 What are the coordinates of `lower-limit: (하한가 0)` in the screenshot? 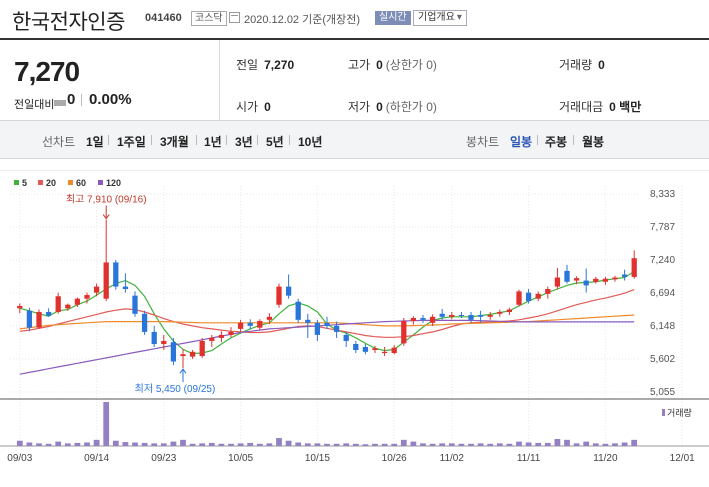 It's located at (411, 107).